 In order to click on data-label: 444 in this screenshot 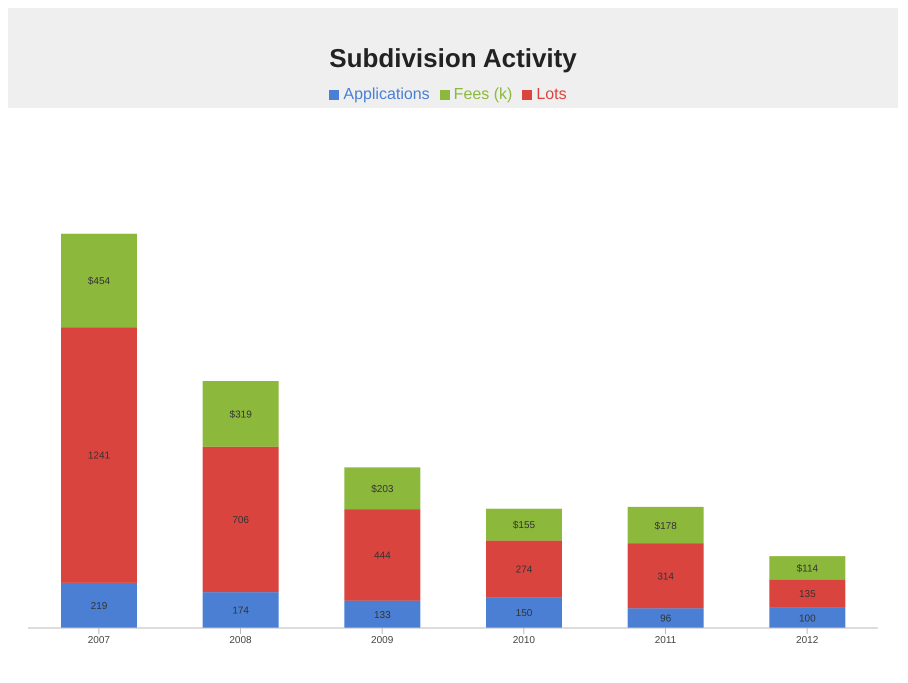, I will do `click(383, 556)`.